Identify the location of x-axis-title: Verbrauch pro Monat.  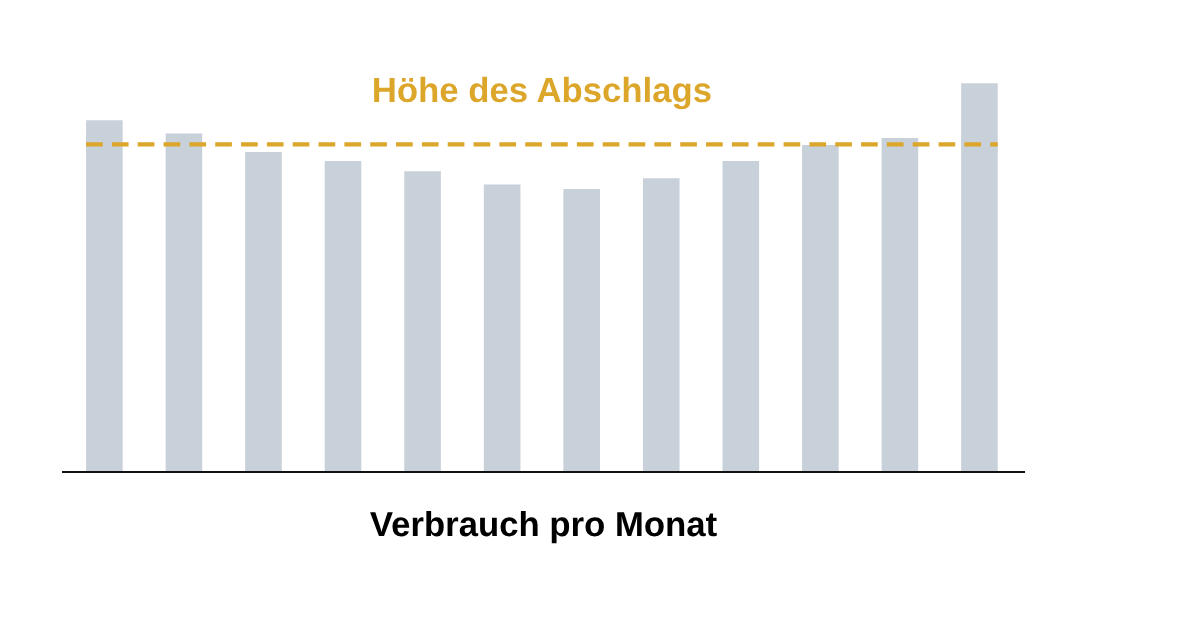
(543, 527).